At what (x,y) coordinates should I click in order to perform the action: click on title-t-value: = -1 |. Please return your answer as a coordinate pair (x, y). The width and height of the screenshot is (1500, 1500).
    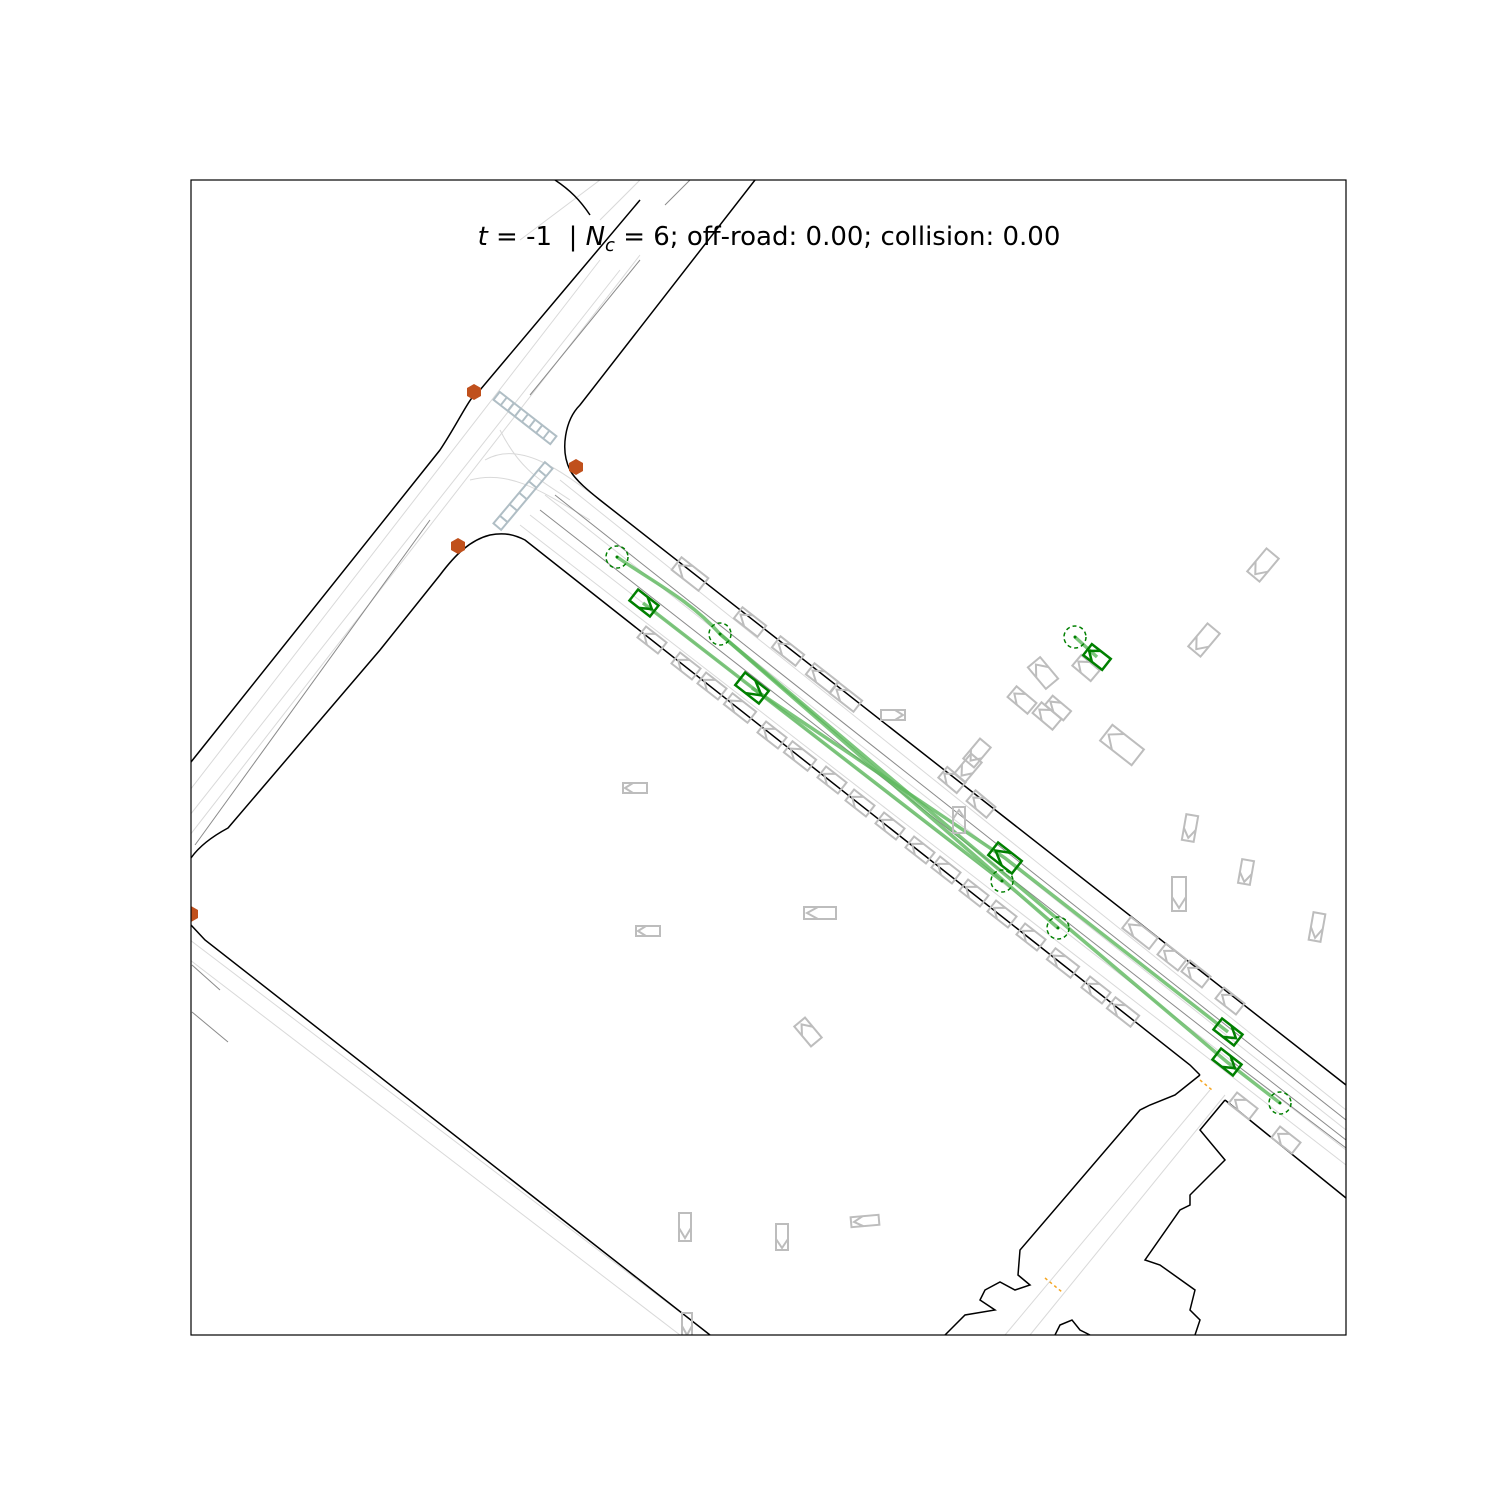
    Looking at the image, I should click on (537, 237).